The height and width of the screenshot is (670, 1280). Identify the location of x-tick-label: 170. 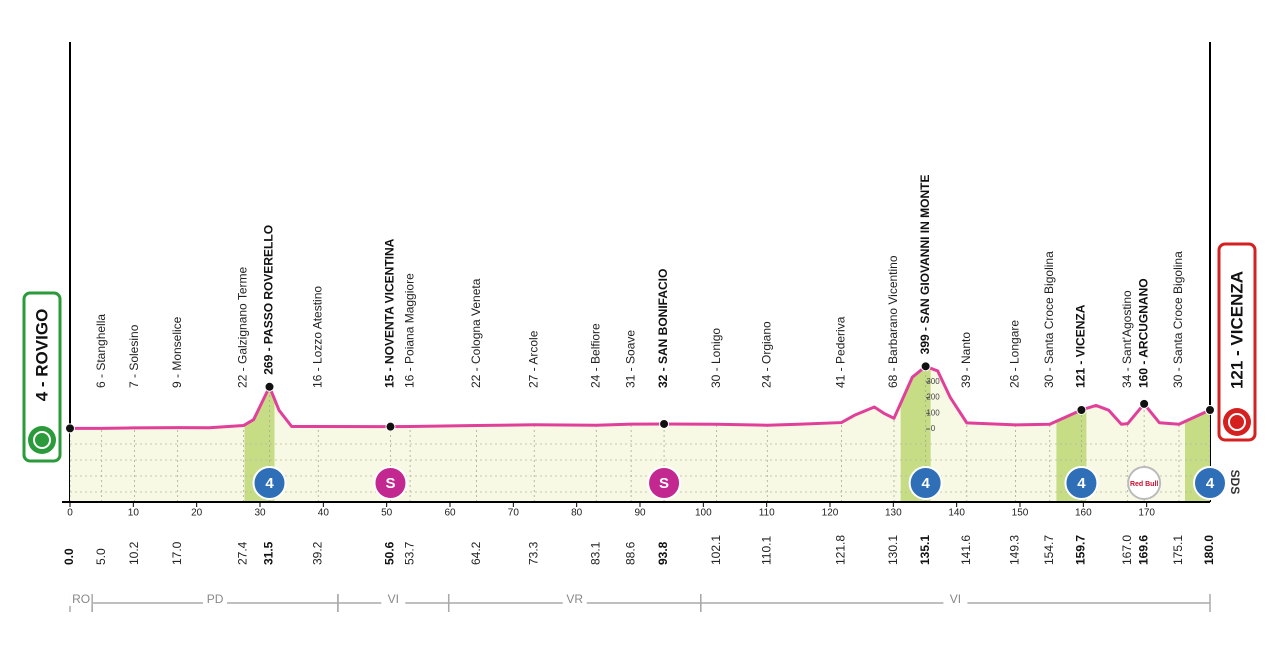
(1146, 513).